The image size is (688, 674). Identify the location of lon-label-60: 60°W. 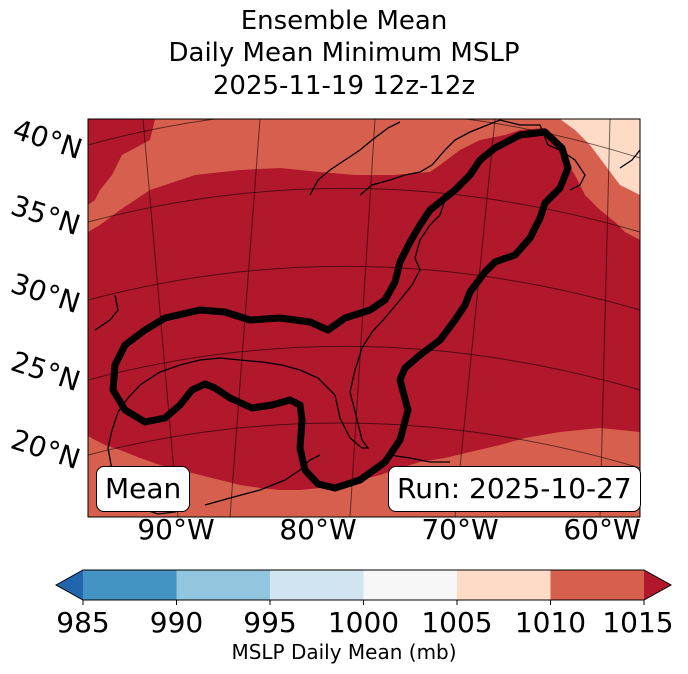
(602, 529).